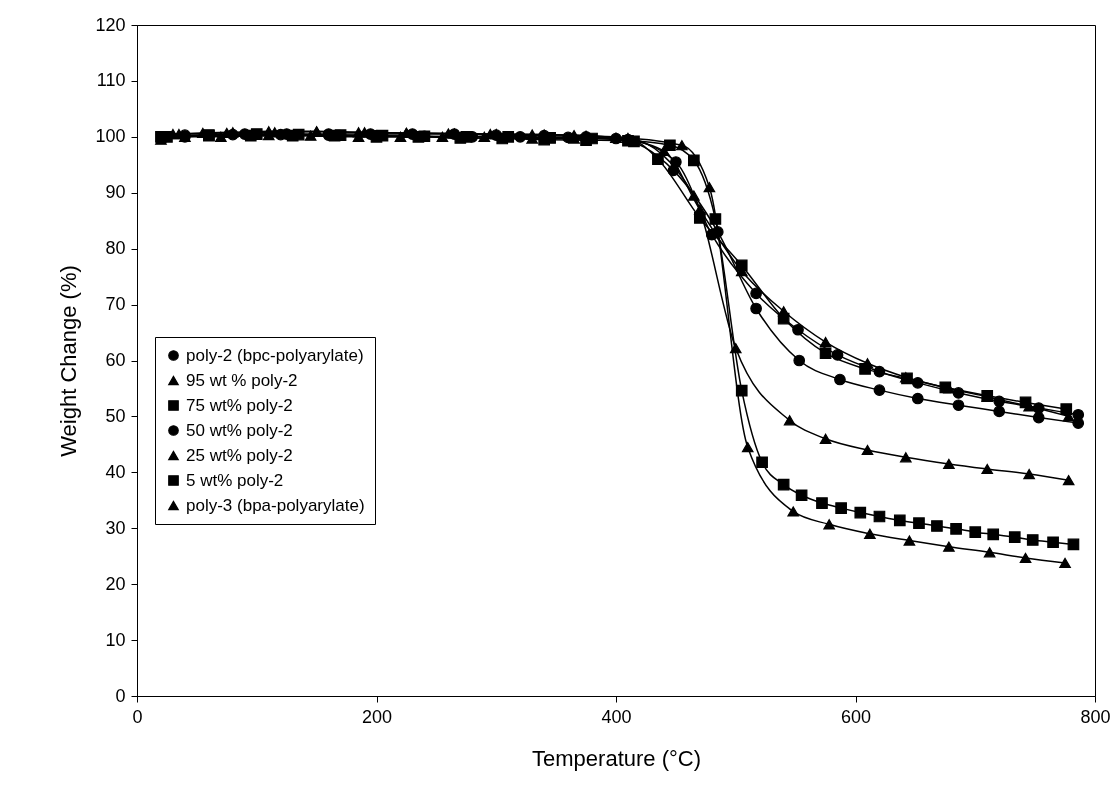 The image size is (1120, 810). I want to click on legend-label: 50 wt% poly-2, so click(239, 430).